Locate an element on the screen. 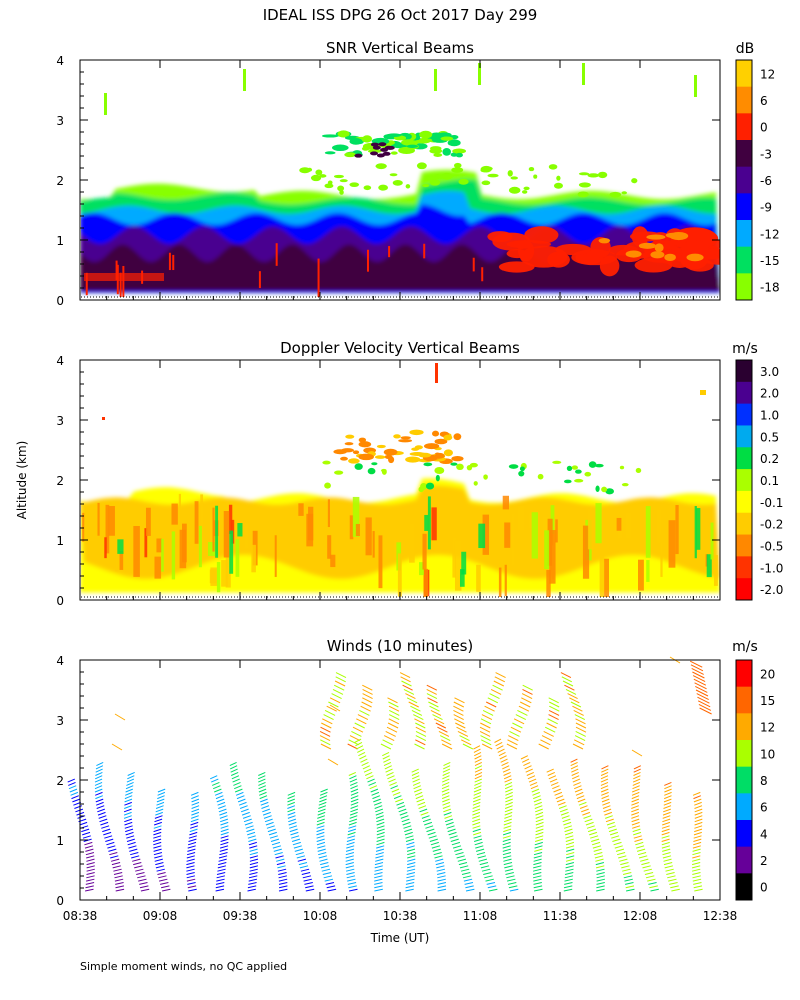 Image resolution: width=800 pixels, height=1000 pixels. colorbar-label: 20 is located at coordinates (767, 674).